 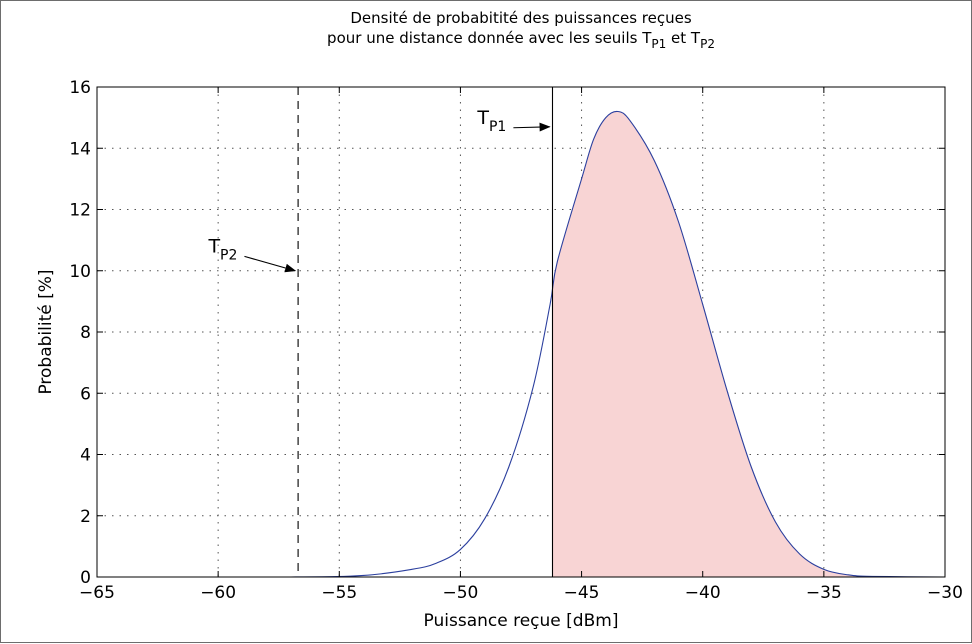 What do you see at coordinates (80, 149) in the screenshot?
I see `y-tick-label: 14` at bounding box center [80, 149].